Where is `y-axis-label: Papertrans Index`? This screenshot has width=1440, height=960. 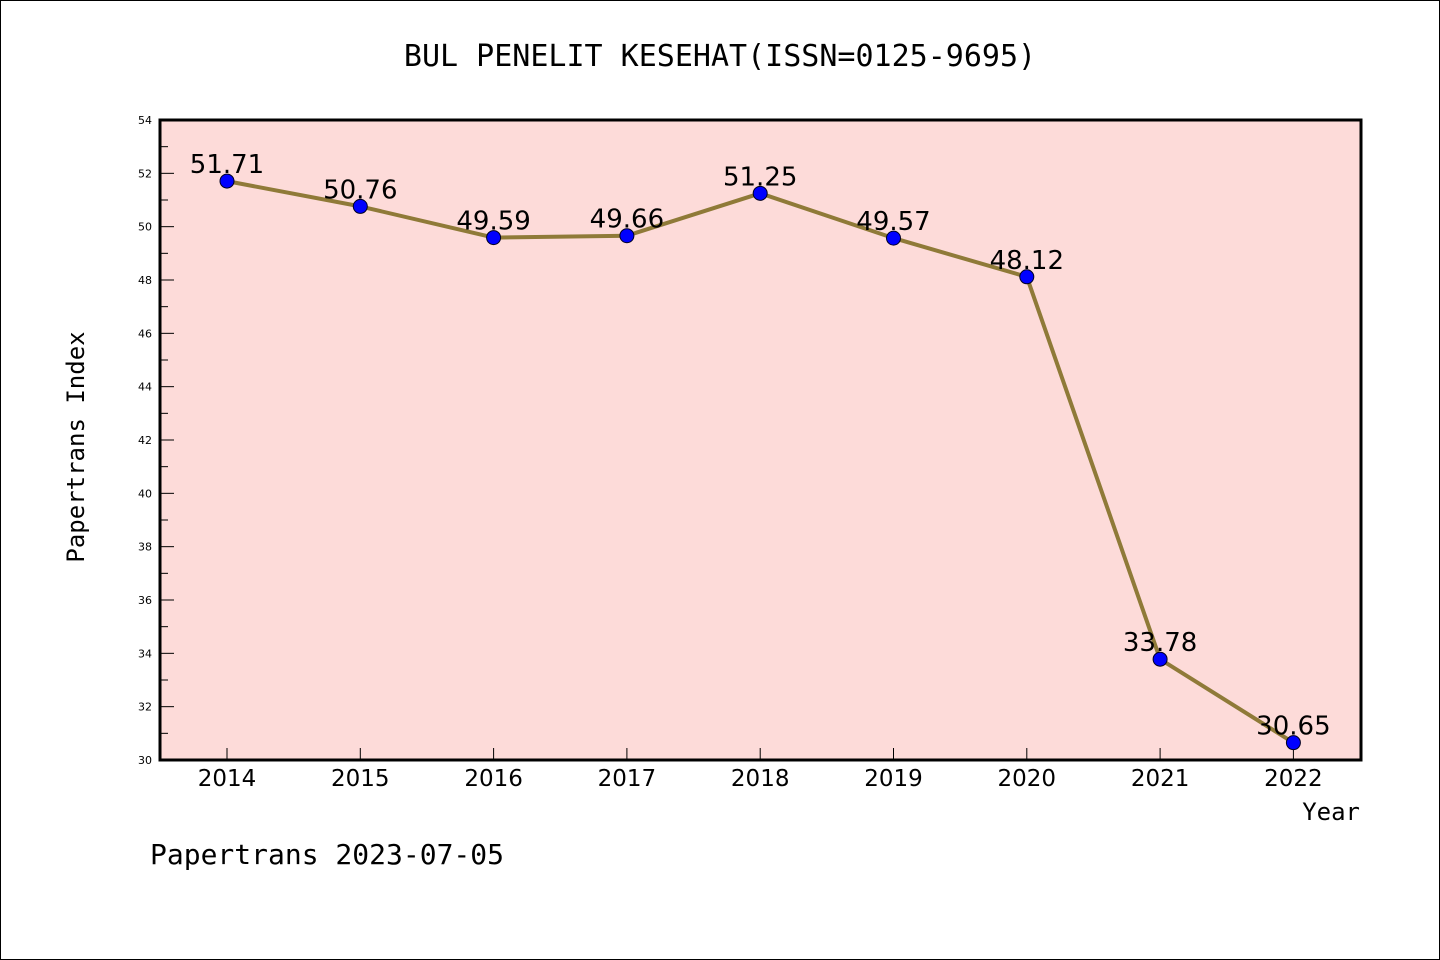 y-axis-label: Papertrans Index is located at coordinates (76, 446).